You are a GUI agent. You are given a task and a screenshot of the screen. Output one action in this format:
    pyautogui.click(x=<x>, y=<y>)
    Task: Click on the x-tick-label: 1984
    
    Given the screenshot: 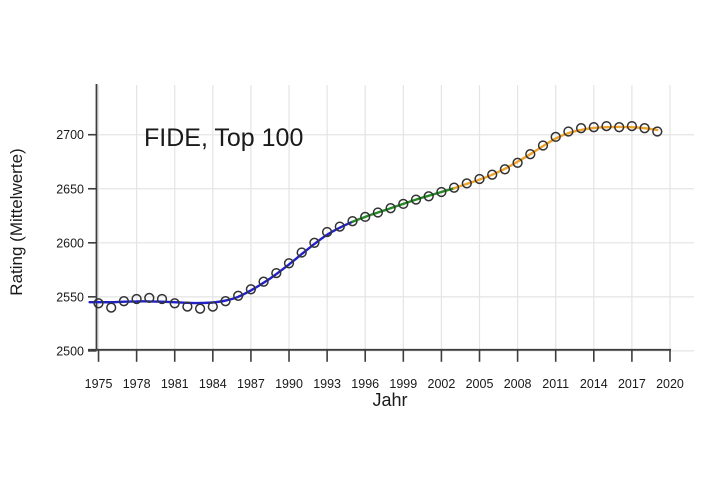 What is the action you would take?
    pyautogui.click(x=213, y=384)
    